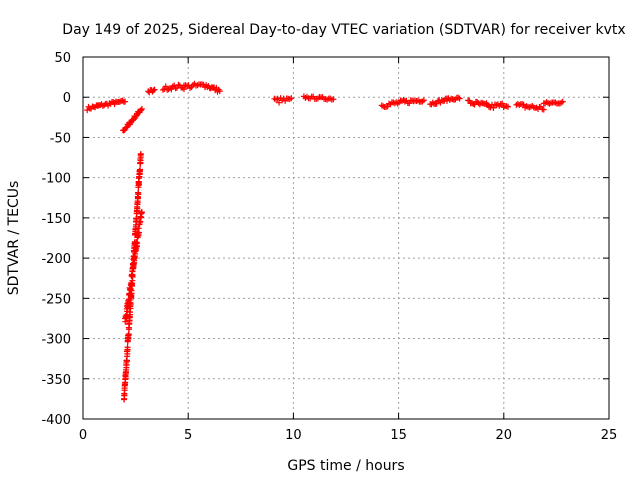 Image resolution: width=640 pixels, height=480 pixels. I want to click on y-axis-label: SDTVAR / TECUs, so click(14, 238).